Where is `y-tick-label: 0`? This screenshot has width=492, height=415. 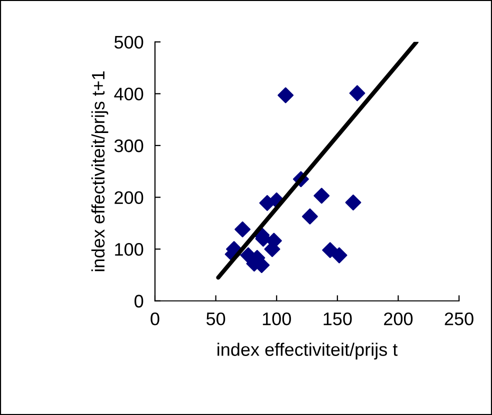
y-tick-label: 0 is located at coordinates (139, 301).